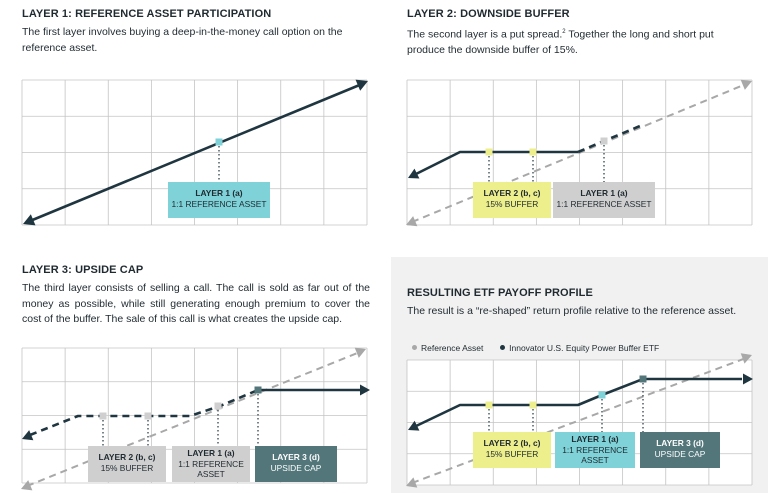 The image size is (768, 493). Describe the element at coordinates (83, 270) in the screenshot. I see `panel-3-title: LAYER 3: UPSIDE CAP` at that location.